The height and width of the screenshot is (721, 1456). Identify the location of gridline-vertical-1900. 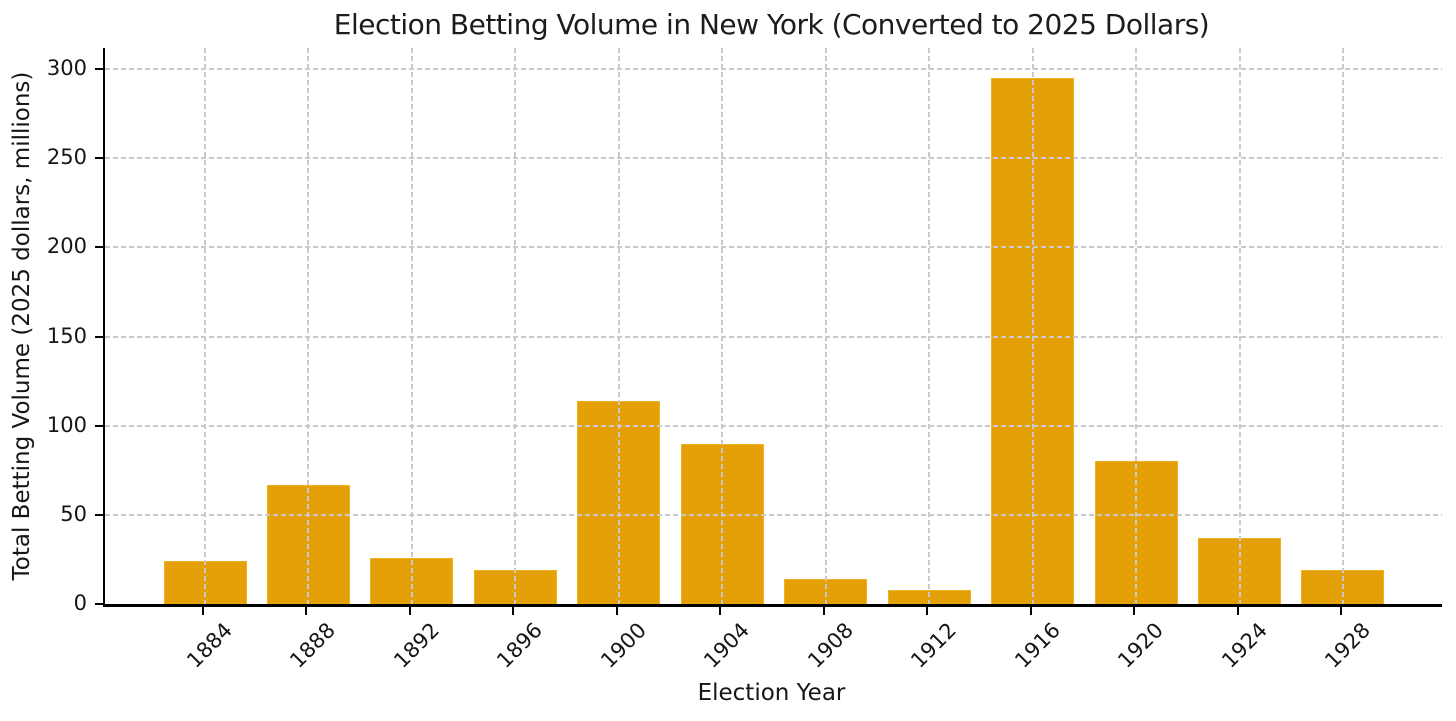
(618, 326).